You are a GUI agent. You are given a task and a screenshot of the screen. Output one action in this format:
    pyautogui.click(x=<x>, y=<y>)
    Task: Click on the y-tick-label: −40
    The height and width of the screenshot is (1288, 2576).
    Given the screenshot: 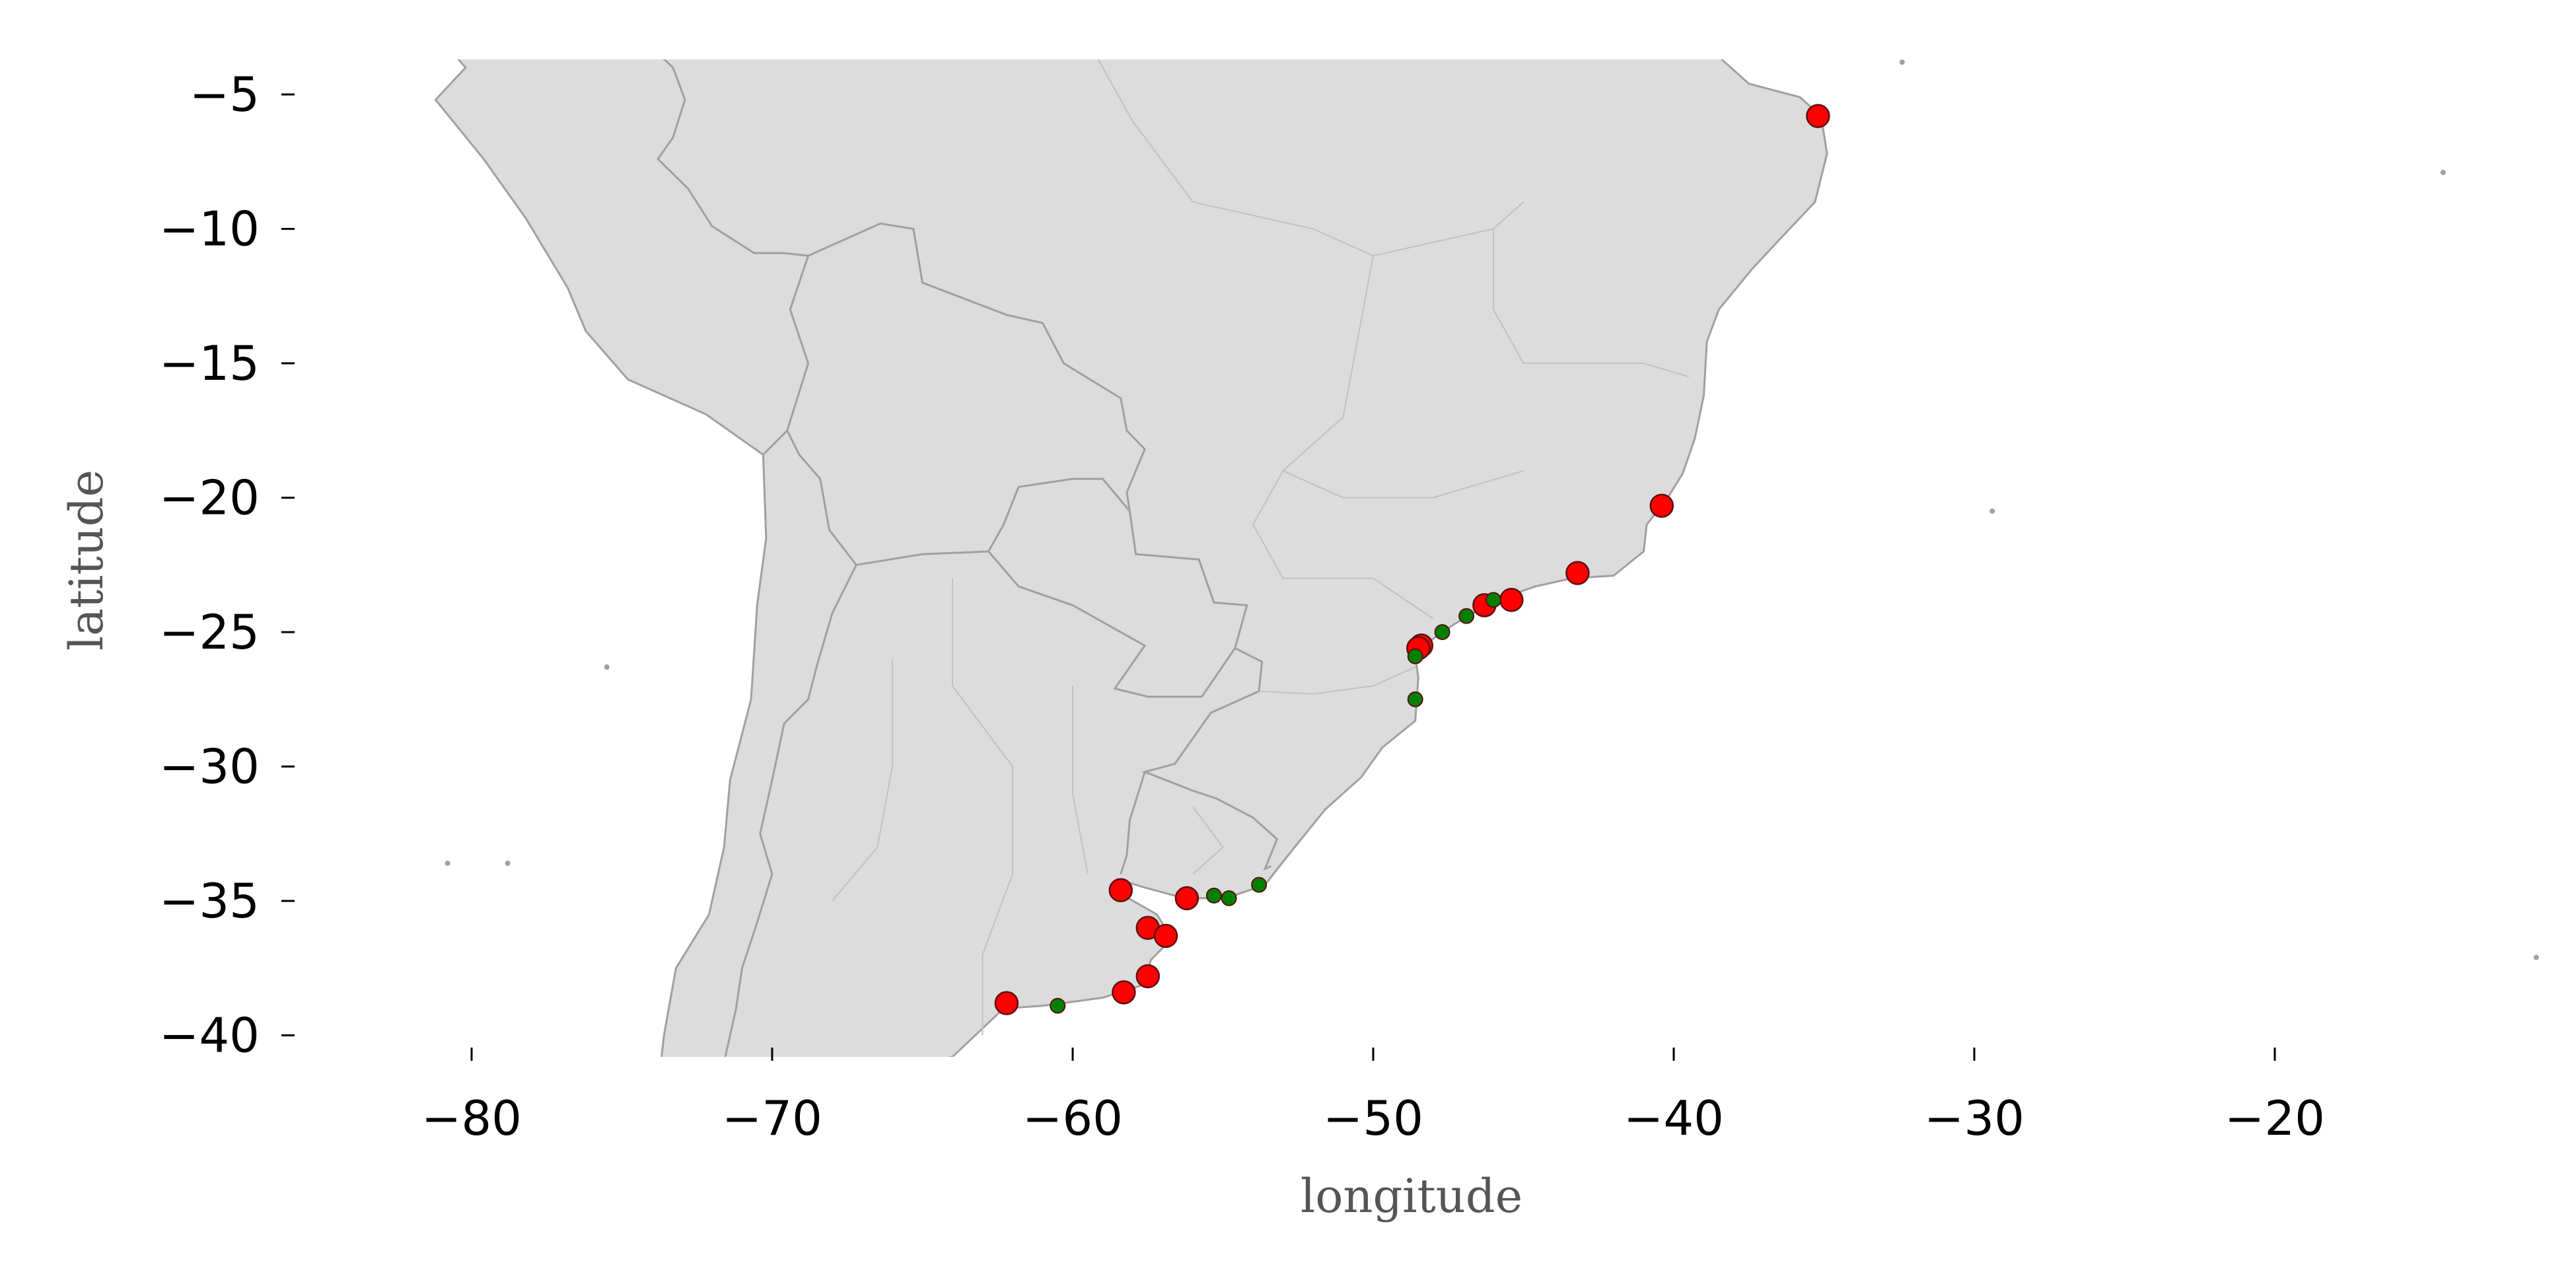 What is the action you would take?
    pyautogui.click(x=209, y=1035)
    